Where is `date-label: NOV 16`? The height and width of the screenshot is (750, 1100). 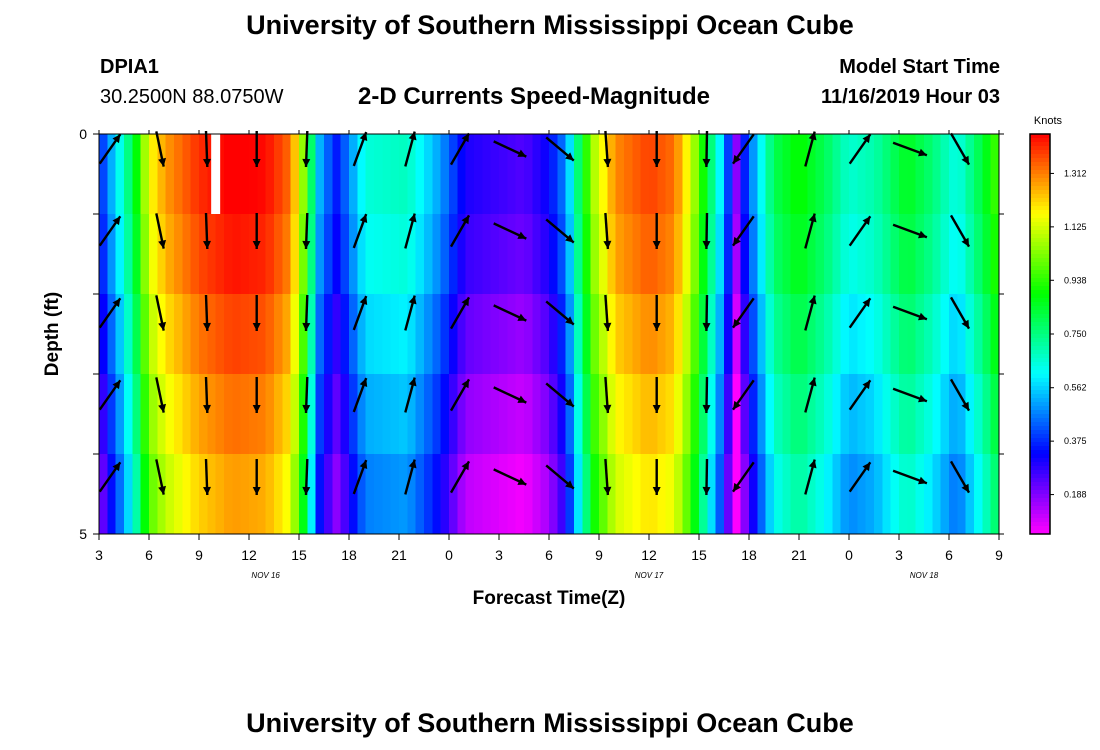 date-label: NOV 16 is located at coordinates (265, 575).